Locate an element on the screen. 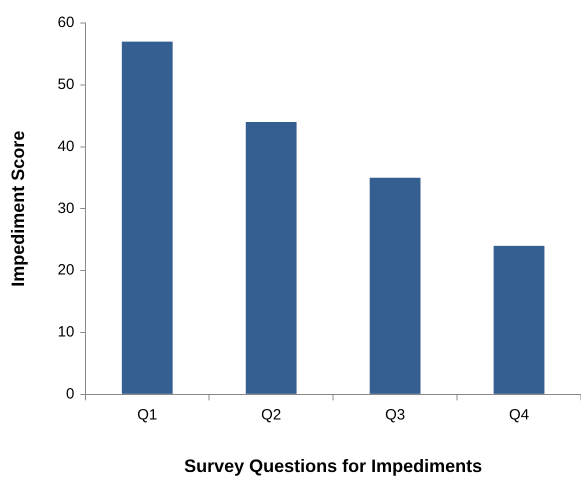  y-tick-label: 40 is located at coordinates (66, 146).